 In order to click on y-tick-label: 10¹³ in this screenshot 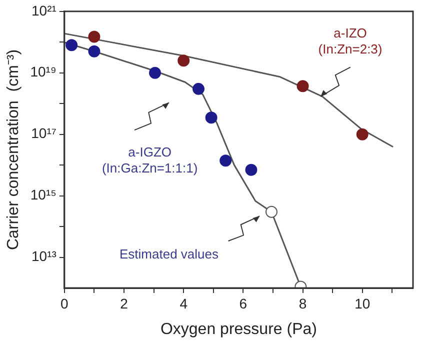, I will do `click(44, 256)`.